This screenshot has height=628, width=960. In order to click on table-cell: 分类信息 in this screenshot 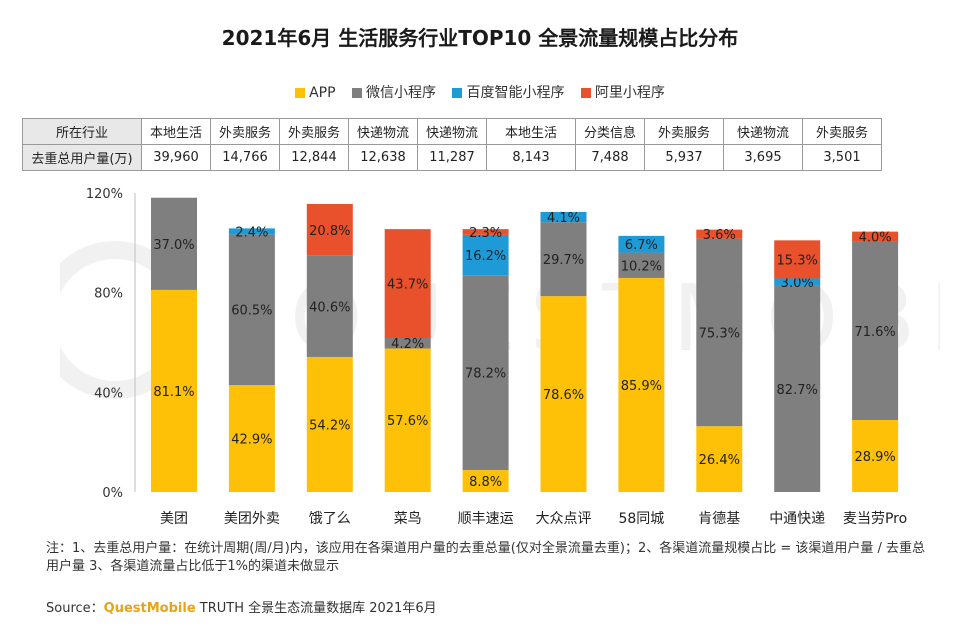, I will do `click(610, 131)`.